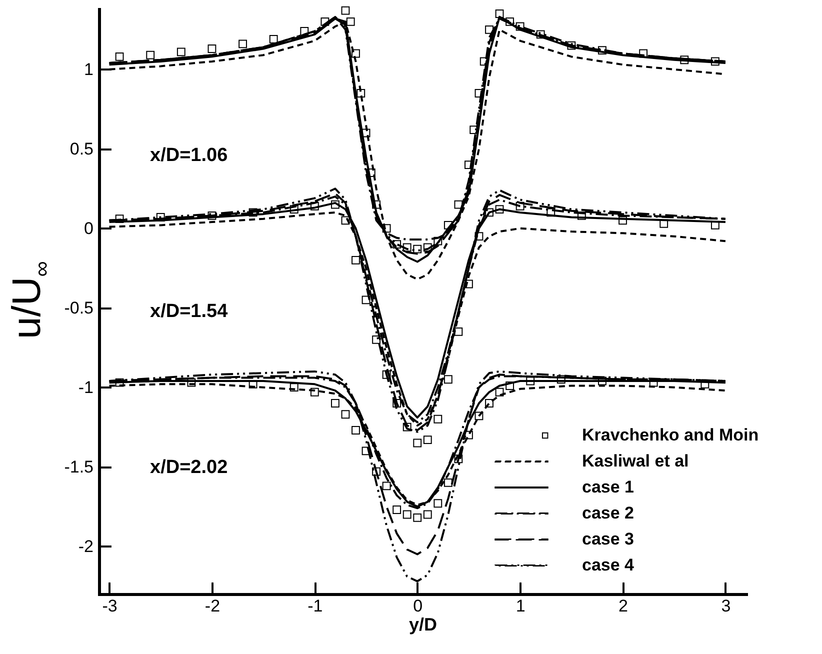 The image size is (822, 654). I want to click on y-tick-label: 0, so click(89, 228).